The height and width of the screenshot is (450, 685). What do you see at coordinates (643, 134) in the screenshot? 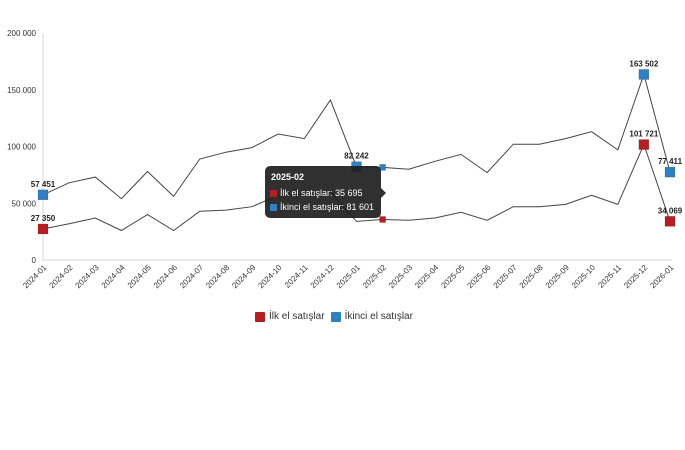
I see `data-label: 101 721` at bounding box center [643, 134].